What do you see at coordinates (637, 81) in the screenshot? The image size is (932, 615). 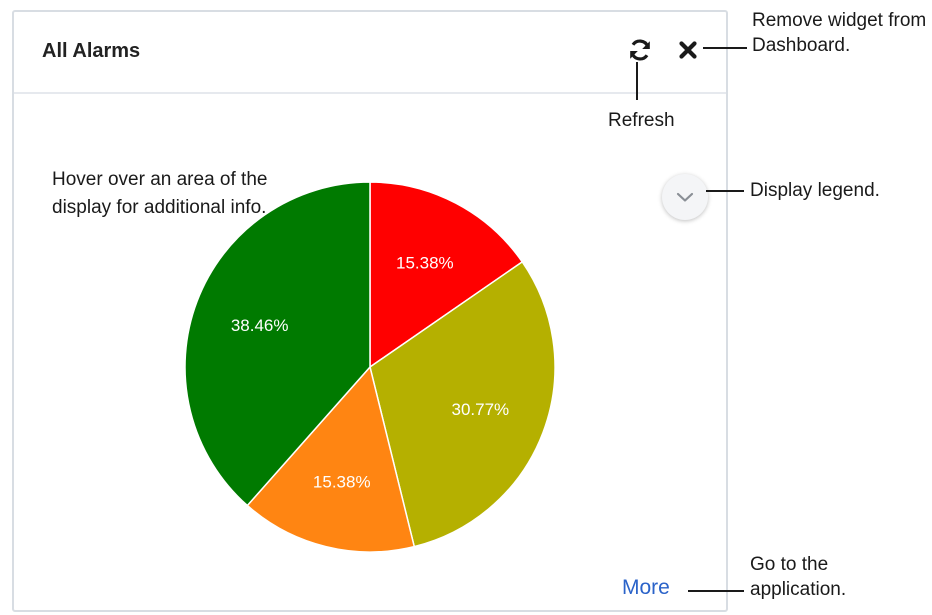 I see `leader-line-refresh` at bounding box center [637, 81].